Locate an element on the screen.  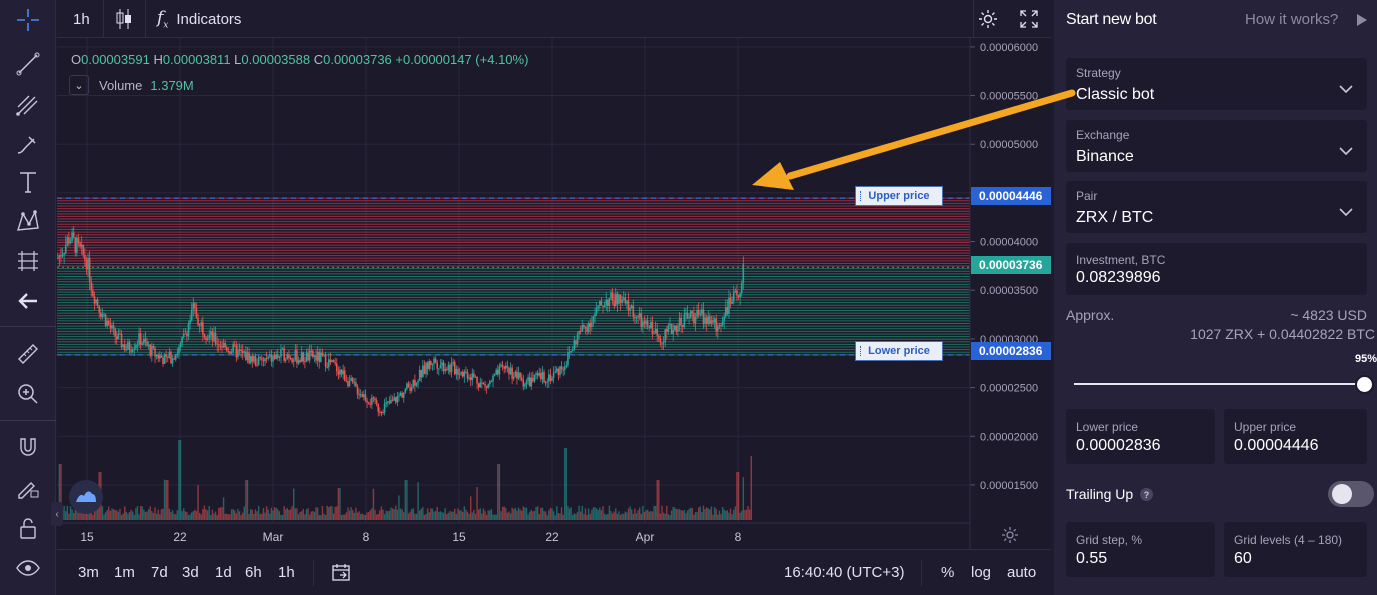
exchange-select: Exchange Binance is located at coordinates (1216, 146).